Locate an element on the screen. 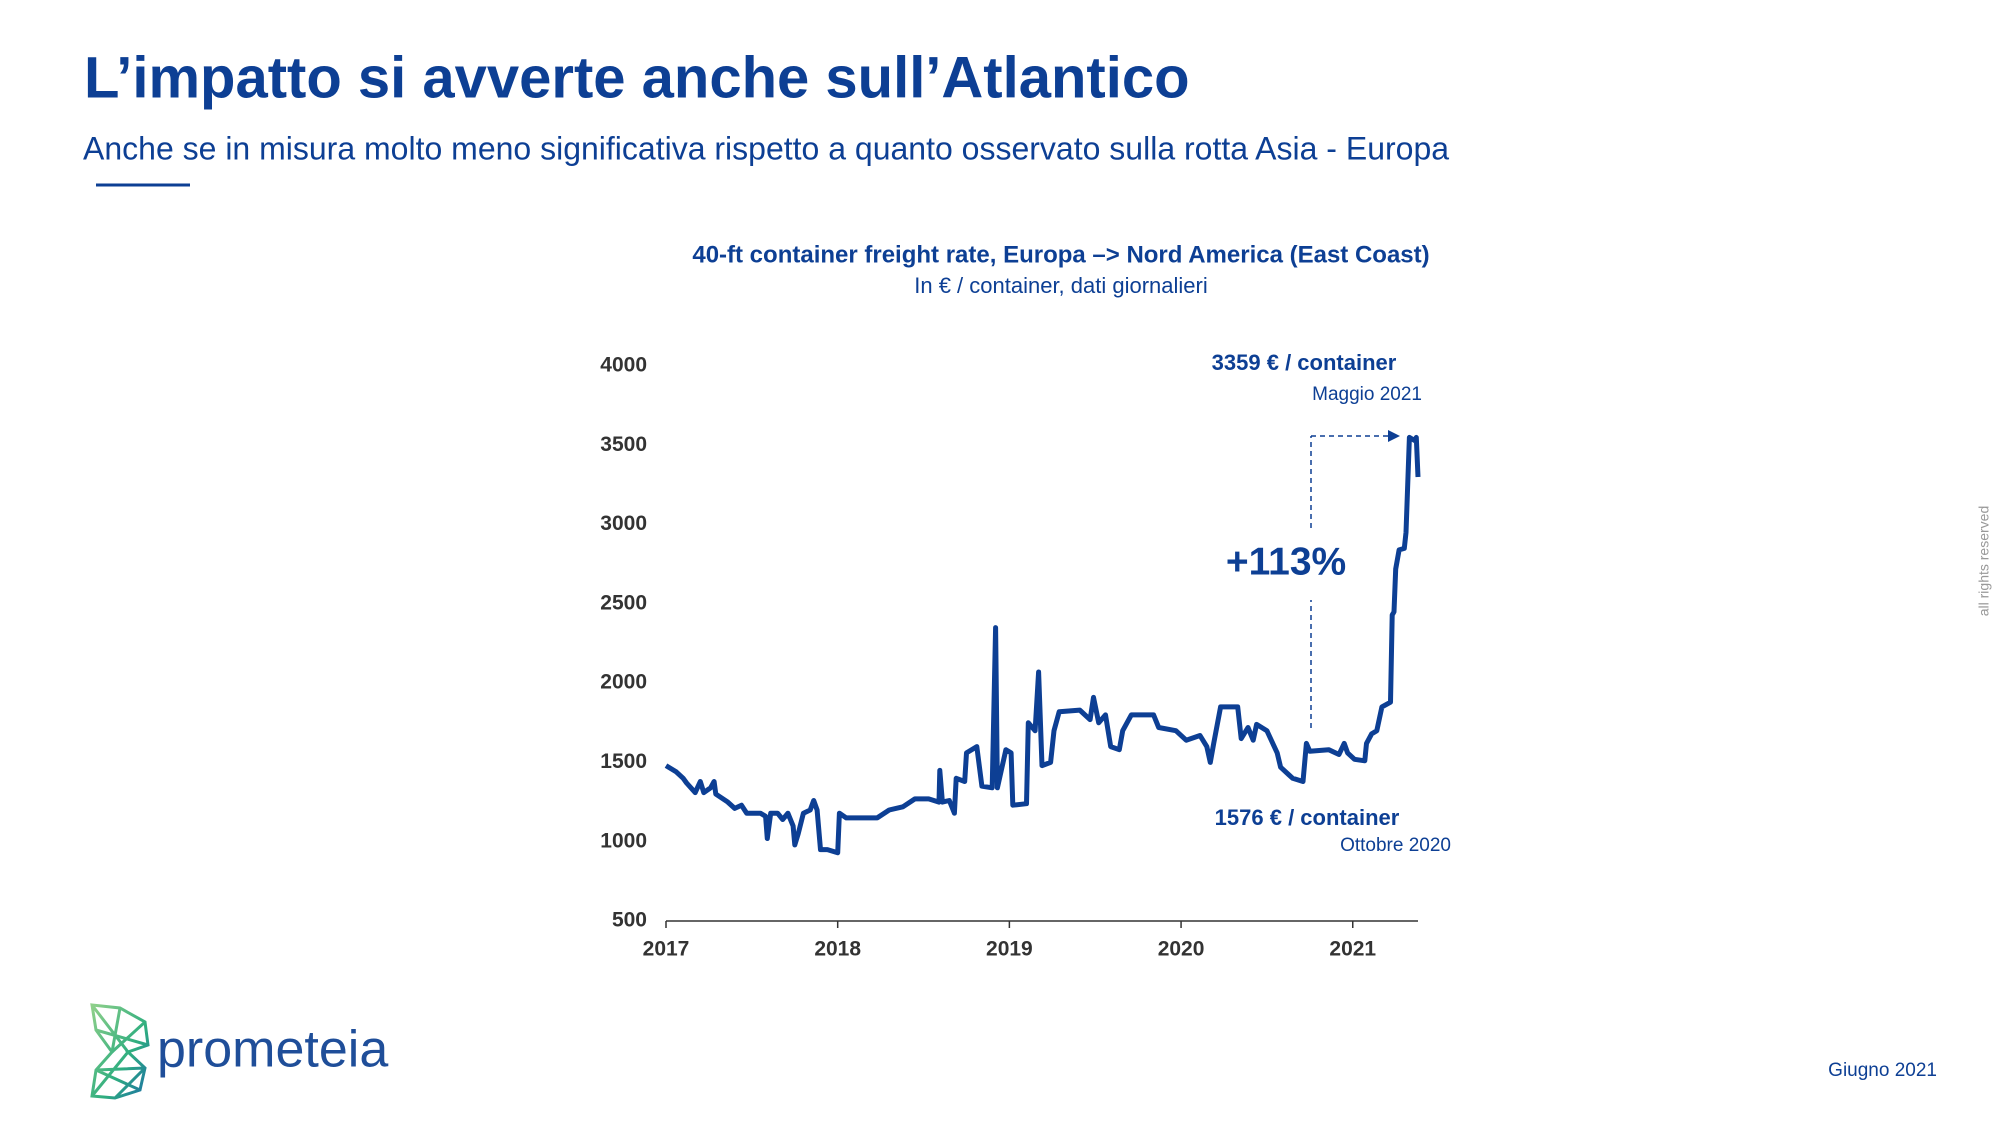  x-tick-label: 2019 is located at coordinates (1009, 949).